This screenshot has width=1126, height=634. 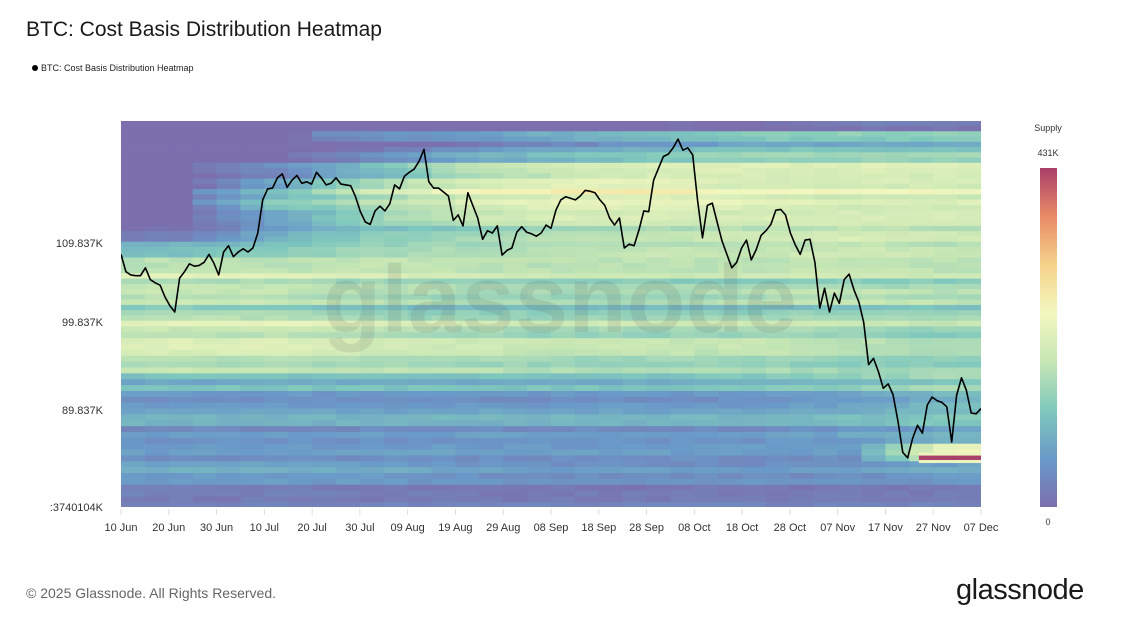 I want to click on x-tick-label: 09 Aug, so click(x=408, y=528).